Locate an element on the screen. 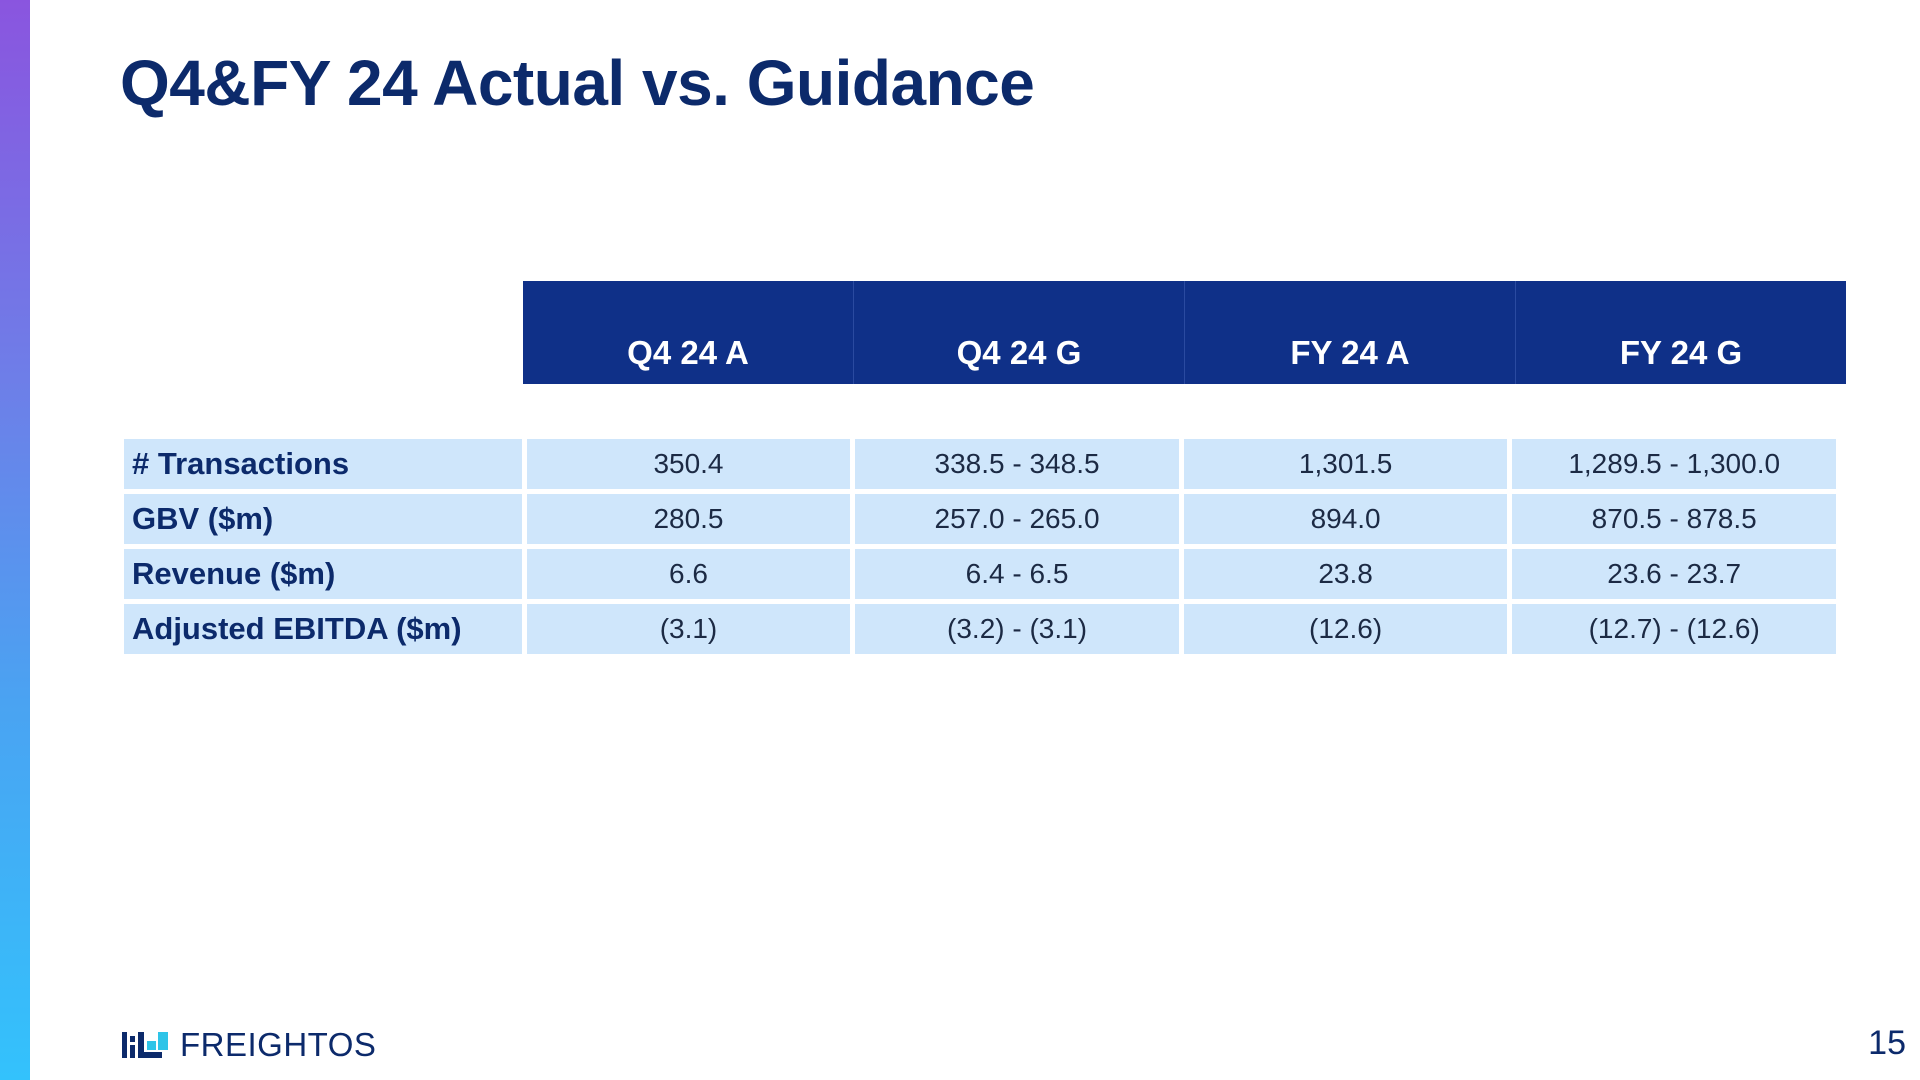 Image resolution: width=1920 pixels, height=1080 pixels. table-cell: 23.6 - 23.7 is located at coordinates (1674, 574).